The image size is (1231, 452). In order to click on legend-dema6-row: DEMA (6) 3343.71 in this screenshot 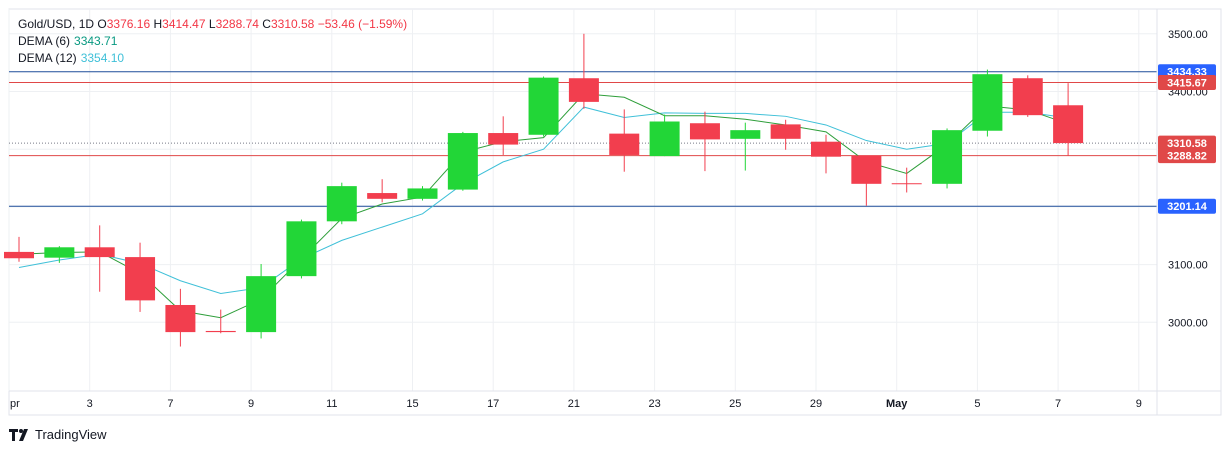, I will do `click(212, 41)`.